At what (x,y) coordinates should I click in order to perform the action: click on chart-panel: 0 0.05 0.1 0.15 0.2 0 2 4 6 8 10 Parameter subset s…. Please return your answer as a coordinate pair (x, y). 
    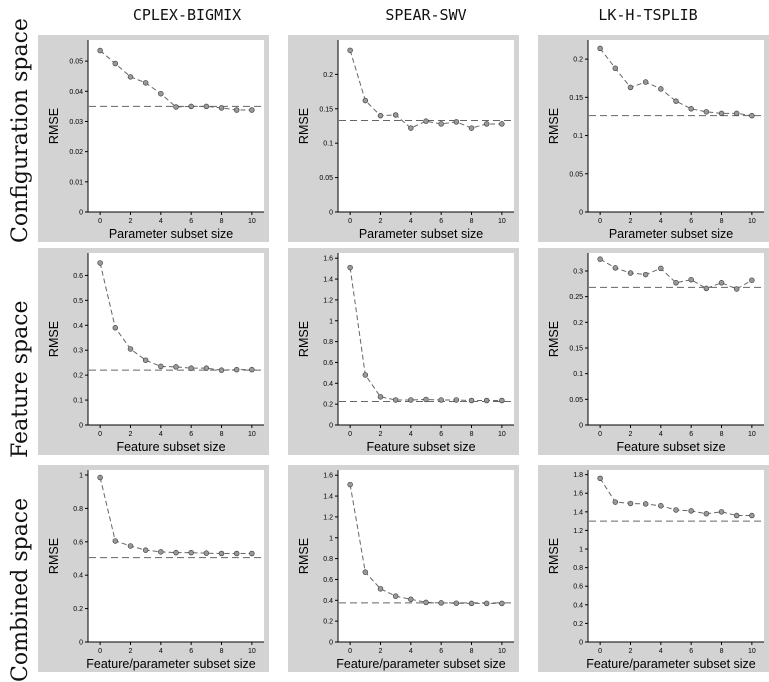
    Looking at the image, I should click on (403, 138).